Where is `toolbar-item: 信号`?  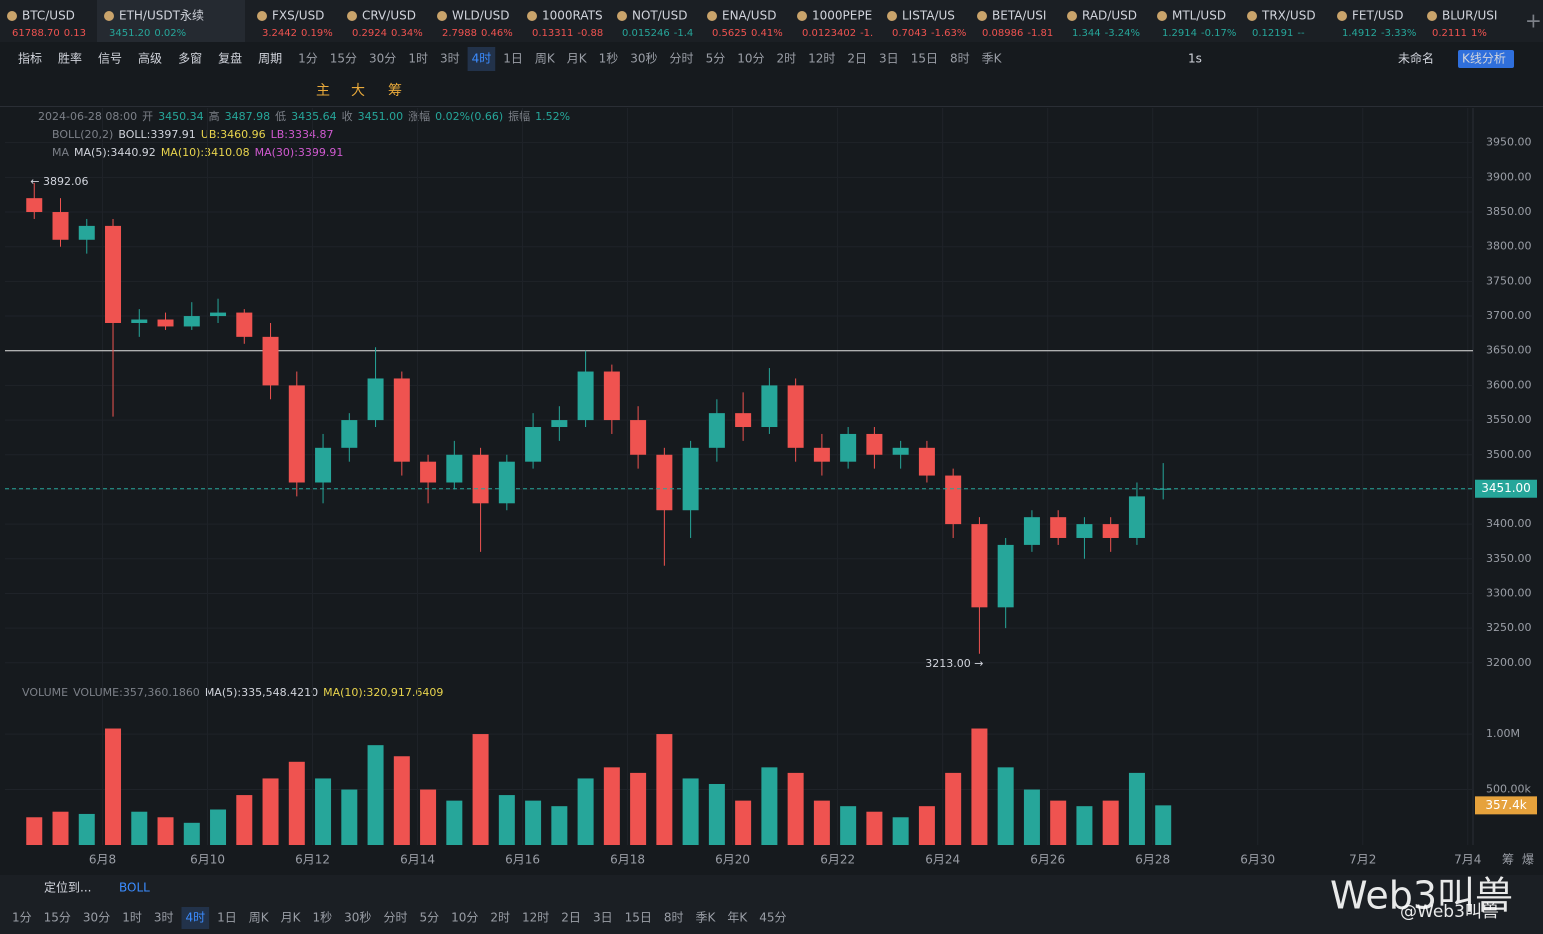 toolbar-item: 信号 is located at coordinates (110, 59).